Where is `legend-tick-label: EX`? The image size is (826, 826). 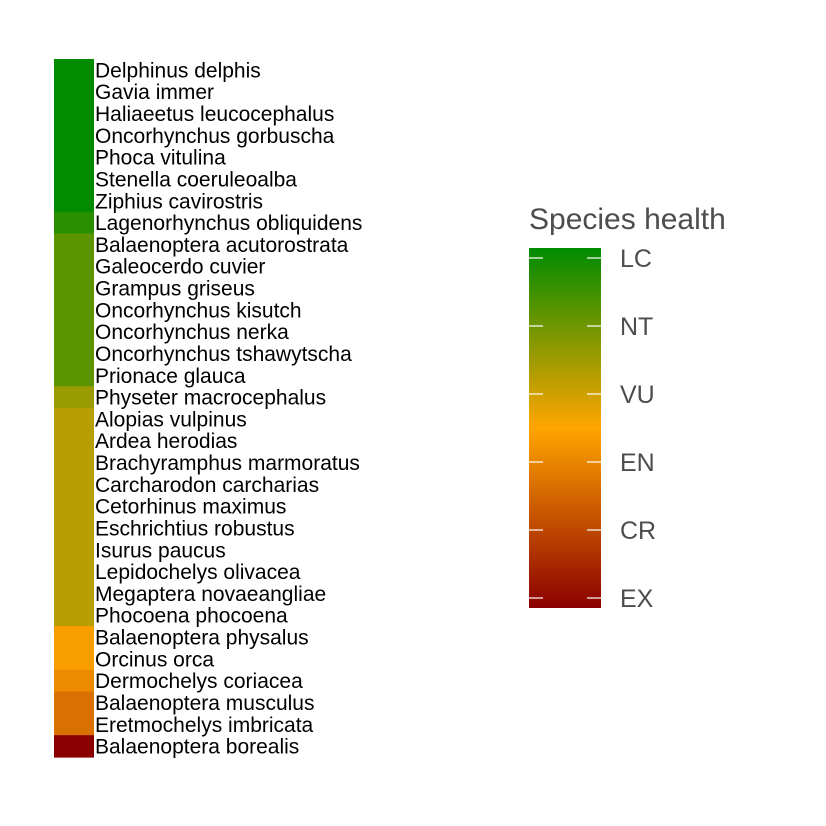 legend-tick-label: EX is located at coordinates (637, 599).